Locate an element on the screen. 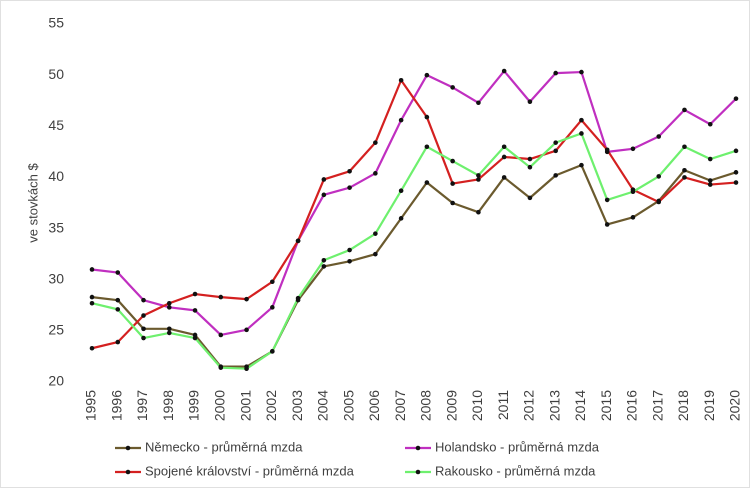 This screenshot has height=488, width=750. y-tick-label: 50 is located at coordinates (56, 74).